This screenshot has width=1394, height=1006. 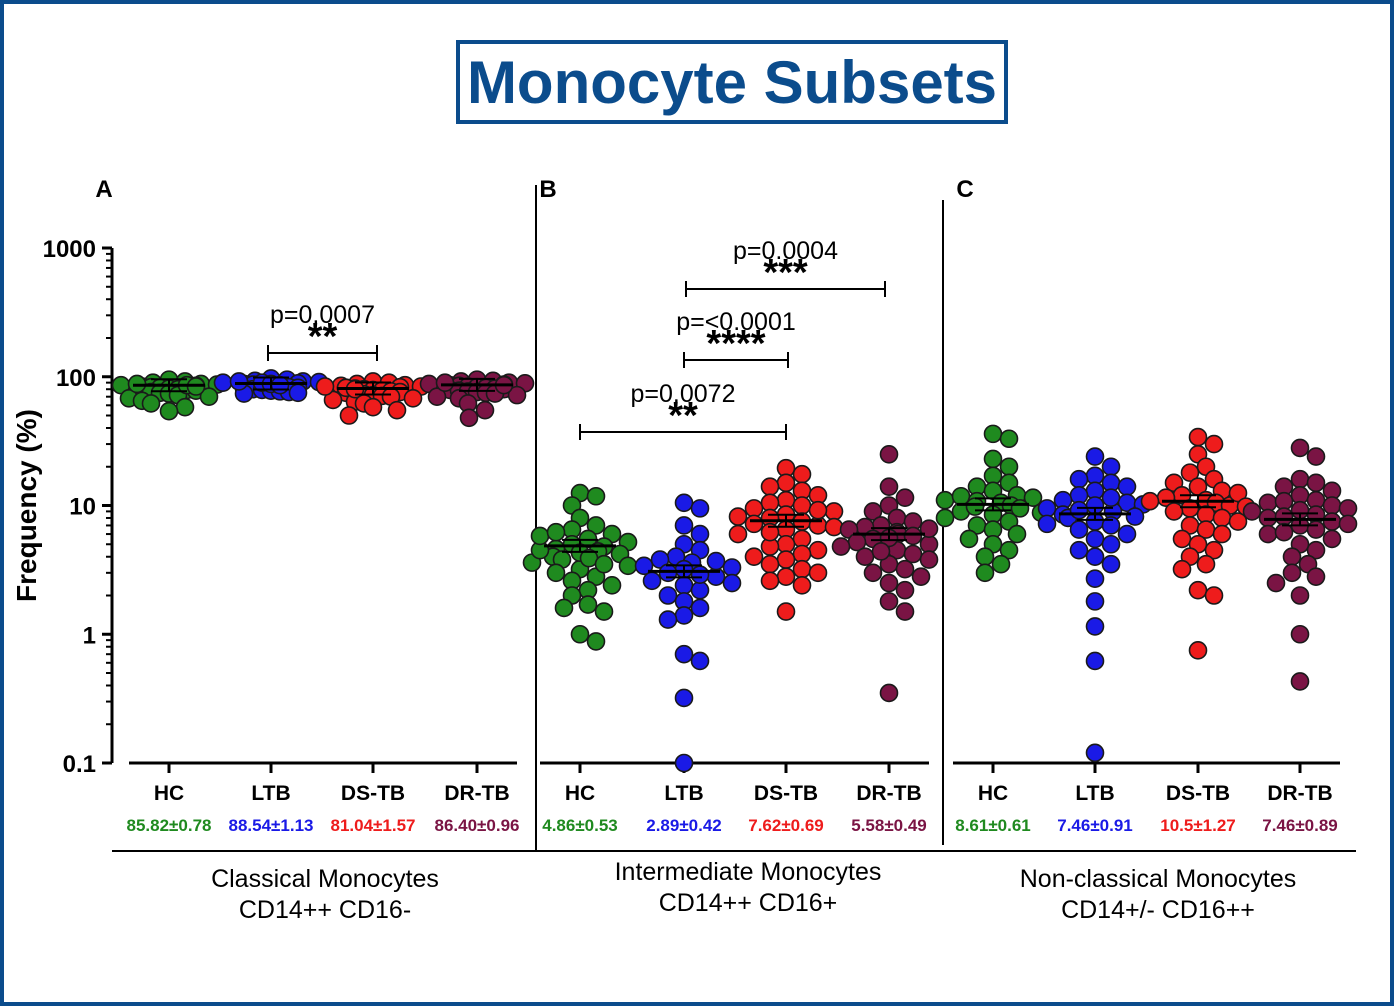 What do you see at coordinates (476, 793) in the screenshot?
I see `x-tick-label: DR-TB` at bounding box center [476, 793].